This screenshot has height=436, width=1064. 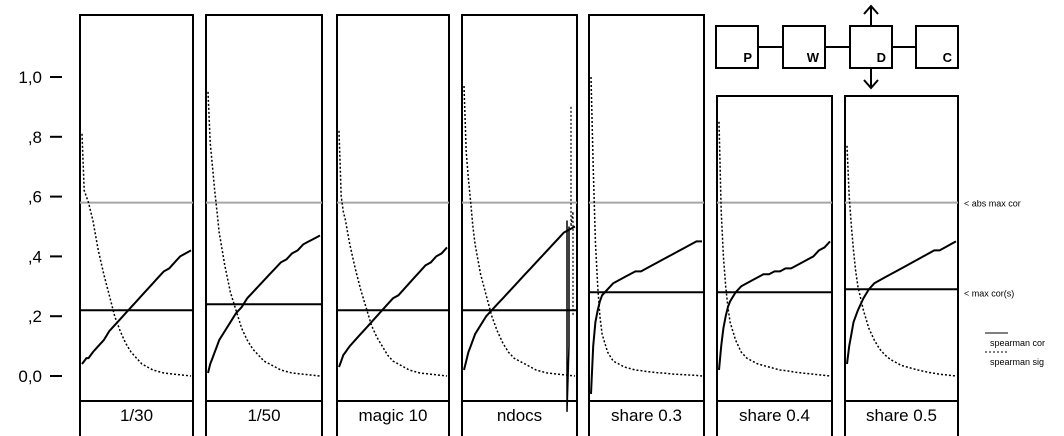 I want to click on panel: 1/50, so click(x=264, y=225).